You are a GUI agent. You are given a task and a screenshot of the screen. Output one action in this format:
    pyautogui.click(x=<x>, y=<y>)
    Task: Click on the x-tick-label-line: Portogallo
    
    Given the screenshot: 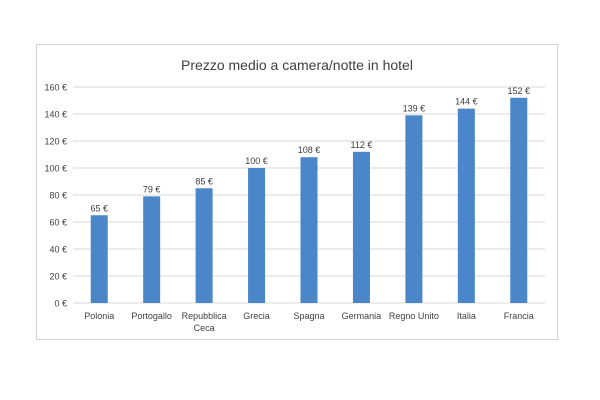 What is the action you would take?
    pyautogui.click(x=151, y=316)
    